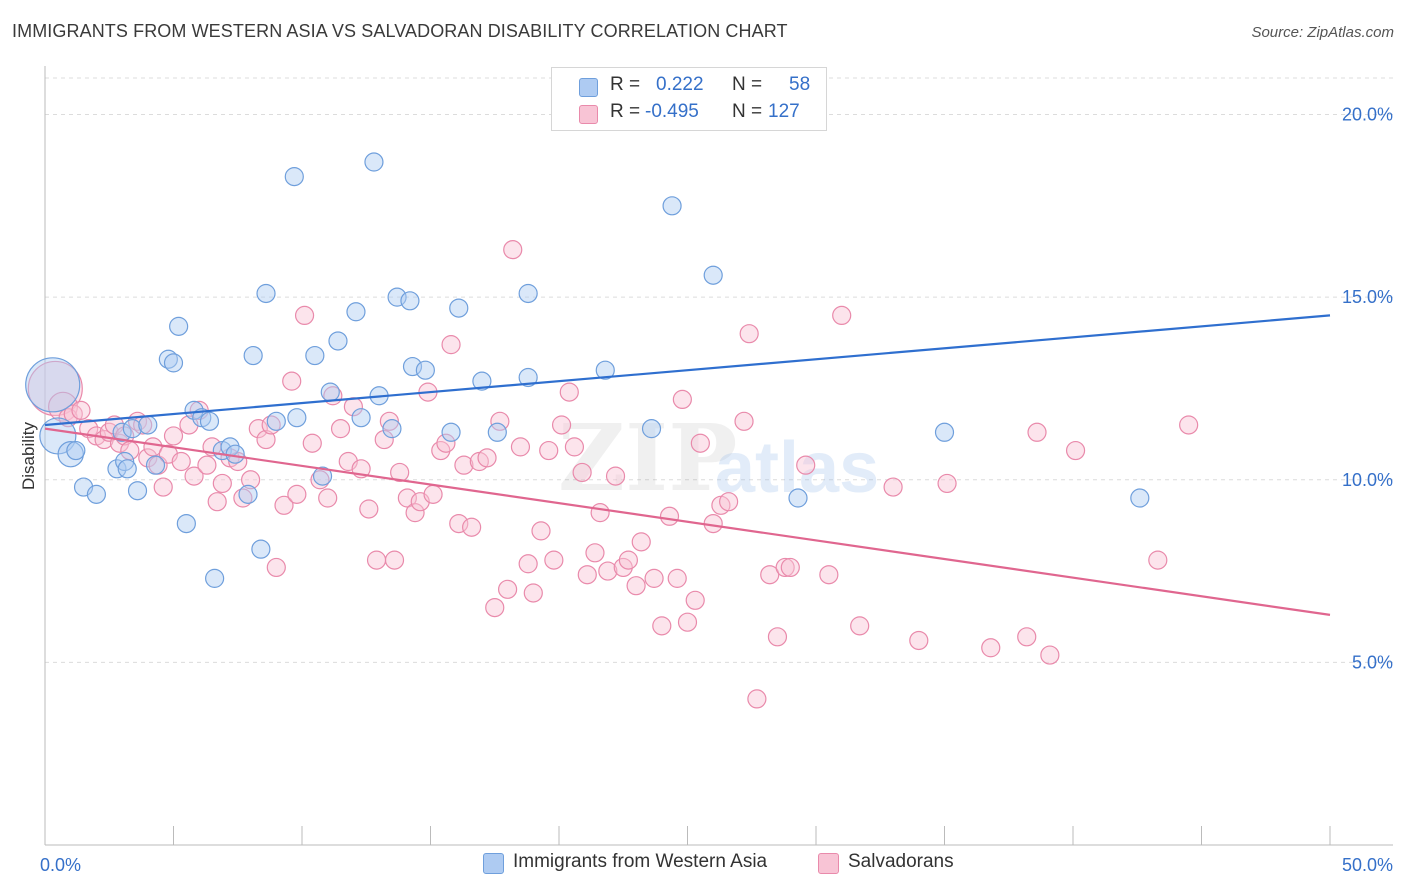 The height and width of the screenshot is (892, 1406). What do you see at coordinates (901, 861) in the screenshot?
I see `legend-label: Salvadorans` at bounding box center [901, 861].